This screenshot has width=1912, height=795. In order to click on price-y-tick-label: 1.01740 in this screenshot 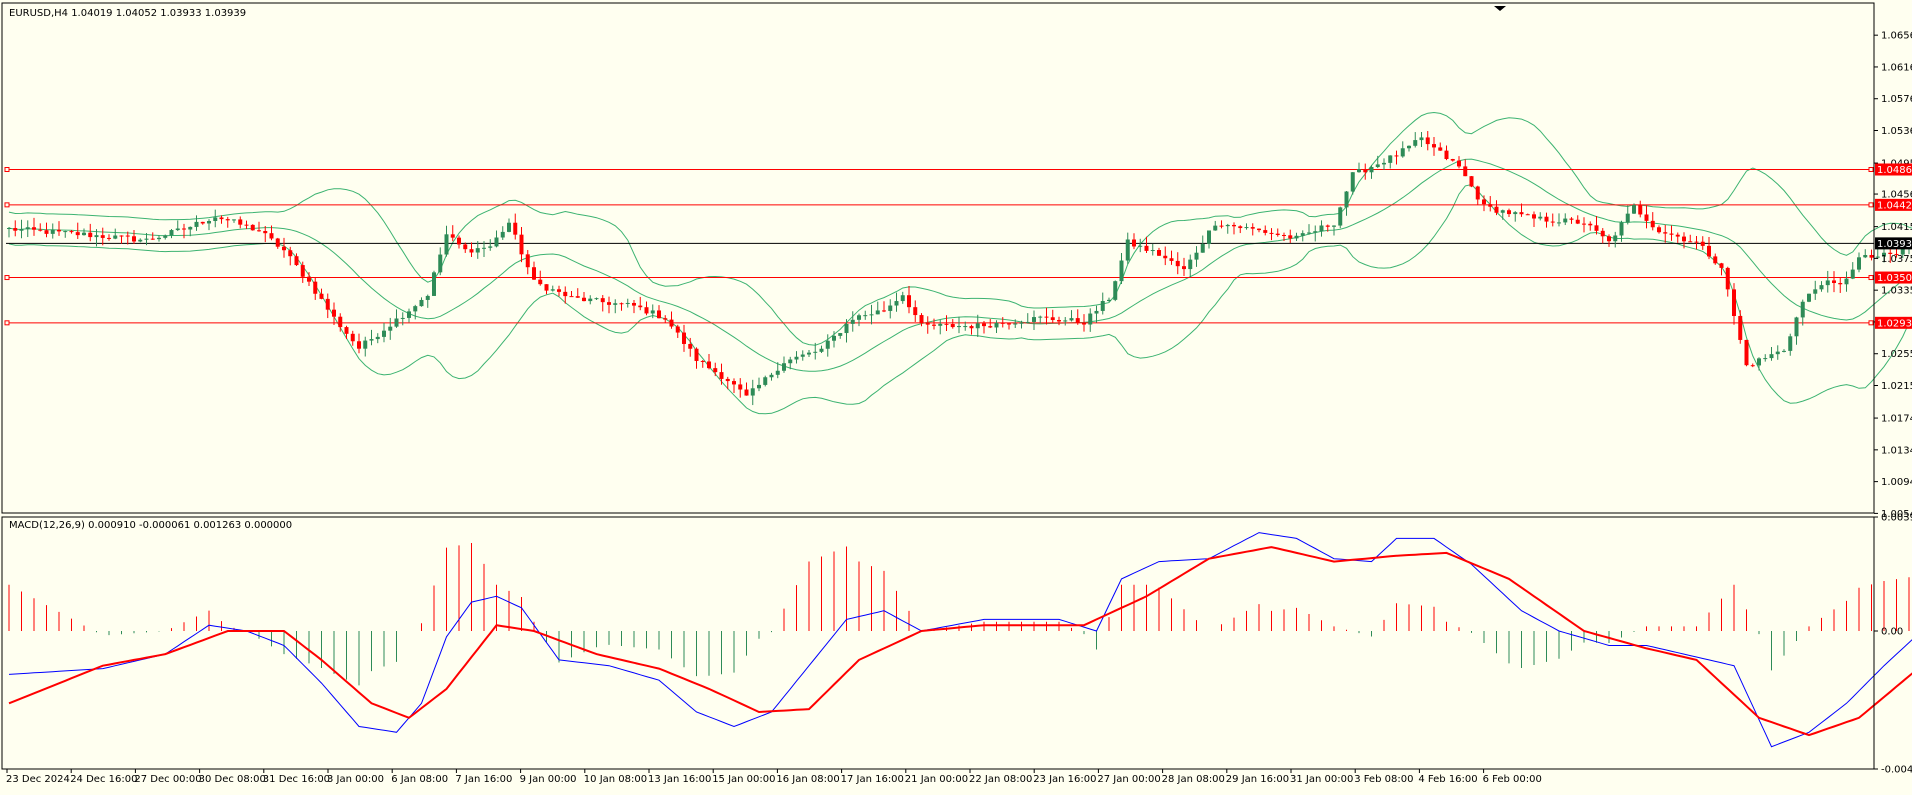, I will do `click(1896, 419)`.